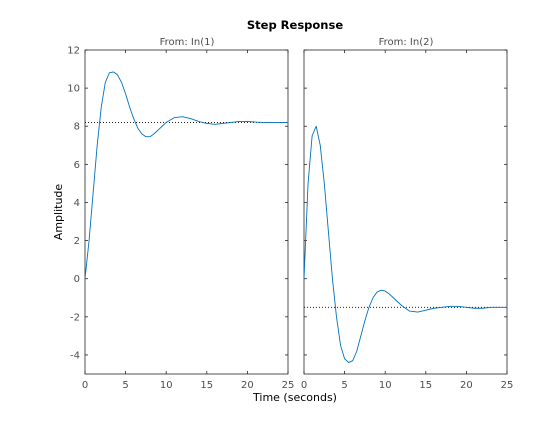 The height and width of the screenshot is (425, 560). I want to click on y-tick-label: -4, so click(75, 355).